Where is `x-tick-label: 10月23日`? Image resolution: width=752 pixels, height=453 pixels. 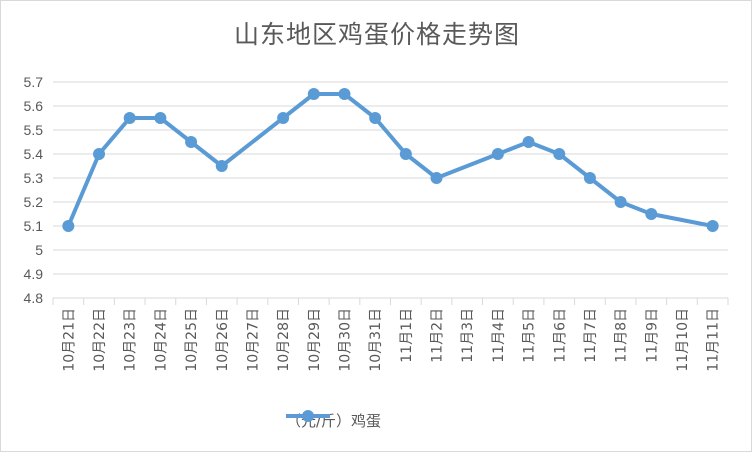 x-tick-label: 10月23日 is located at coordinates (131, 340).